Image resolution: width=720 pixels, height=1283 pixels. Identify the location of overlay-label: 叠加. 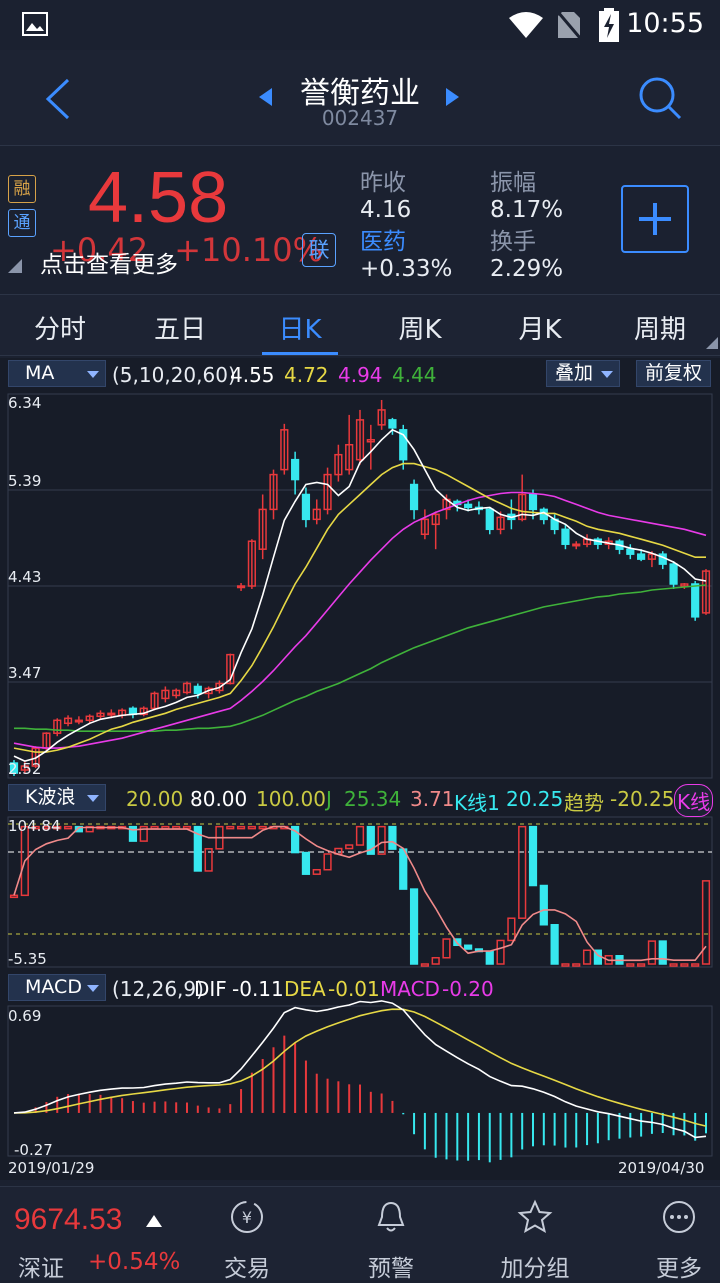
(574, 373).